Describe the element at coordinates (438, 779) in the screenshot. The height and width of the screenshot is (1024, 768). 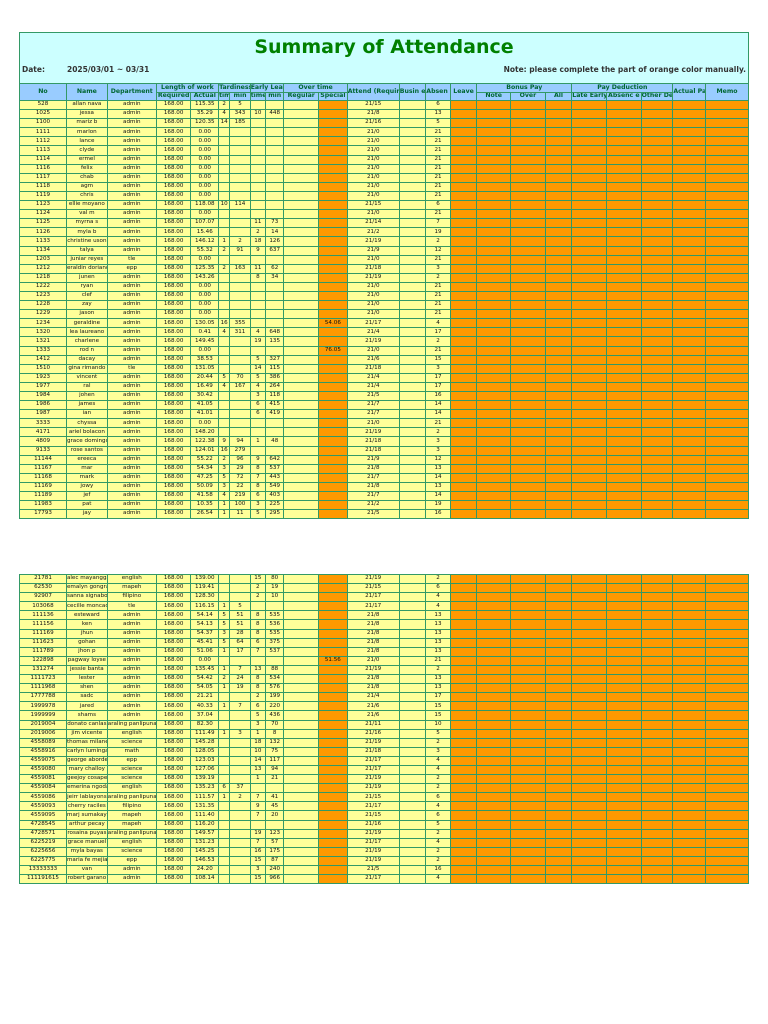
I see `cell-absence: 2` at that location.